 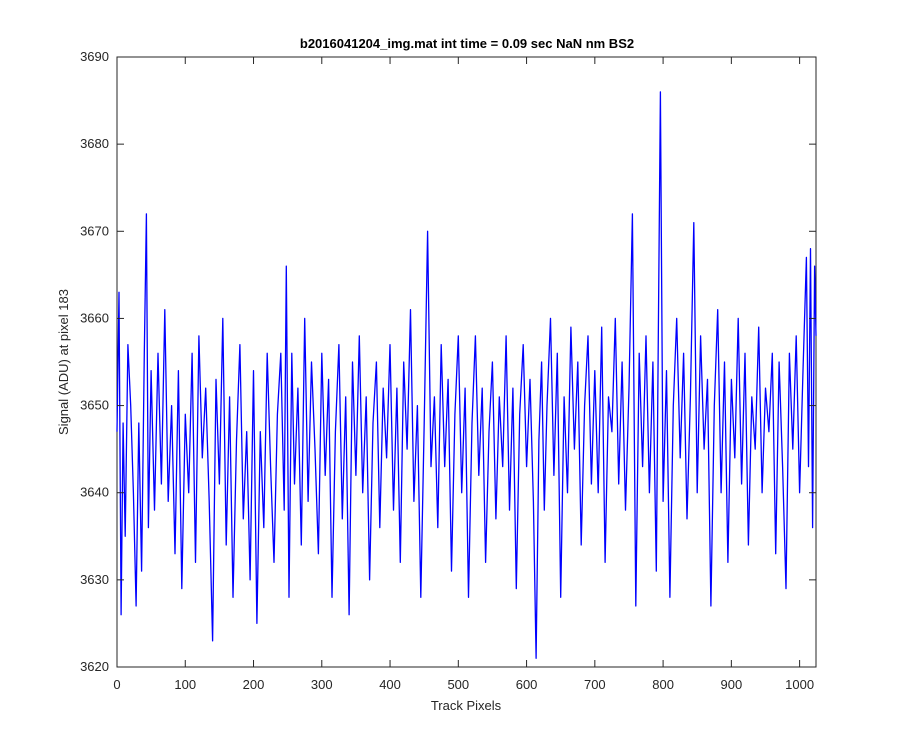 I want to click on y-axis-label: Signal (ADU) at pixel 183, so click(x=63, y=362).